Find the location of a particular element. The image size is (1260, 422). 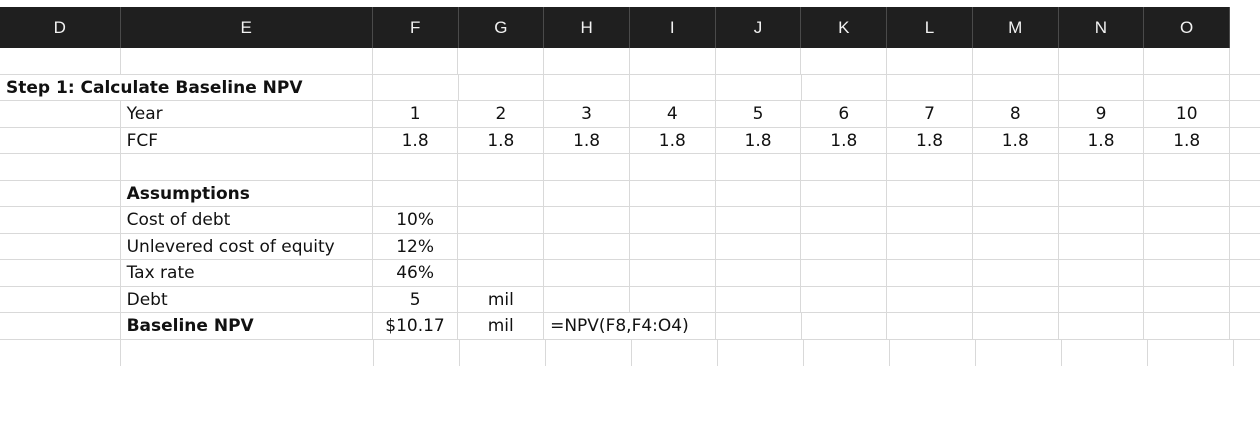

column-header-O: O is located at coordinates (1187, 27).